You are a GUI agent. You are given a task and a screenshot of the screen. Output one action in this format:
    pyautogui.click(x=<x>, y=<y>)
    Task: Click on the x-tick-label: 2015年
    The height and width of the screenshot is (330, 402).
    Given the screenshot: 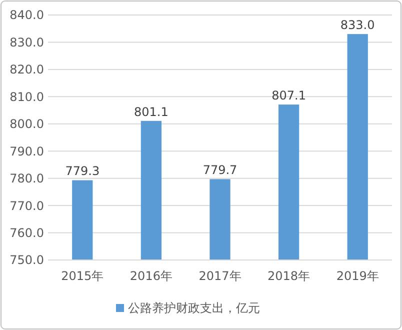 What is the action you would take?
    pyautogui.click(x=82, y=276)
    